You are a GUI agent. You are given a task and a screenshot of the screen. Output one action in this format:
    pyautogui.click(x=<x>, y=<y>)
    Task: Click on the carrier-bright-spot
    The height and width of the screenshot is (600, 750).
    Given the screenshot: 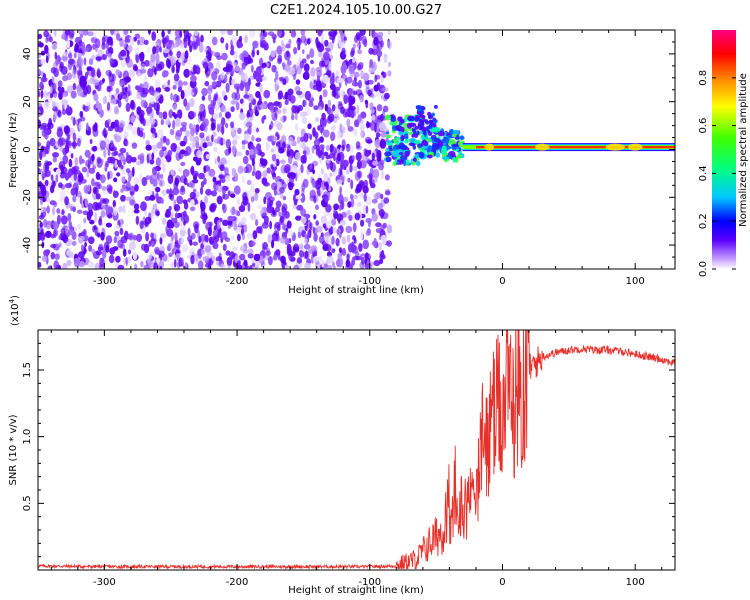 What is the action you would take?
    pyautogui.click(x=635, y=147)
    